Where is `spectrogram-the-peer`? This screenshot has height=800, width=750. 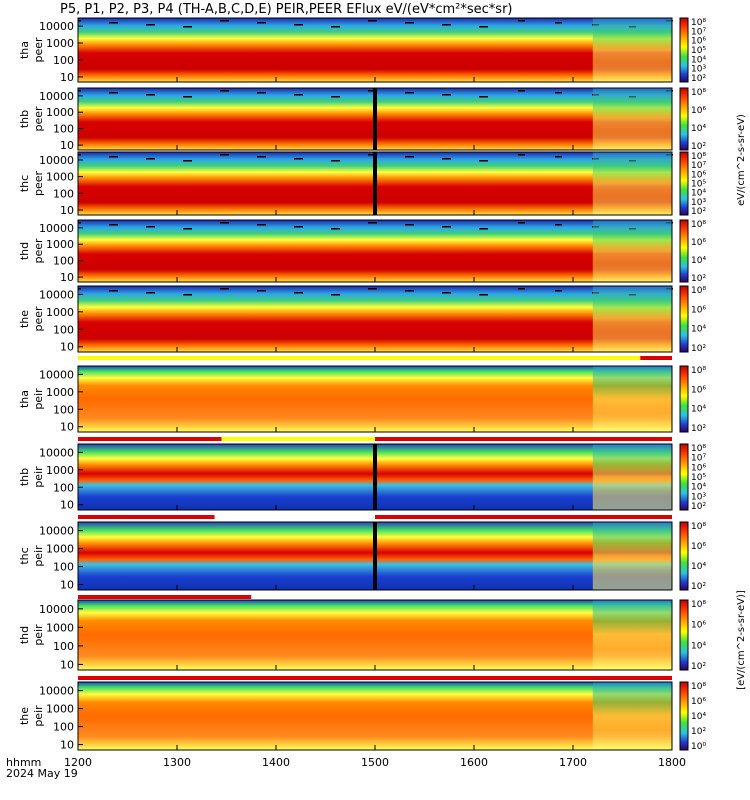 spectrogram-the-peer is located at coordinates (375, 319).